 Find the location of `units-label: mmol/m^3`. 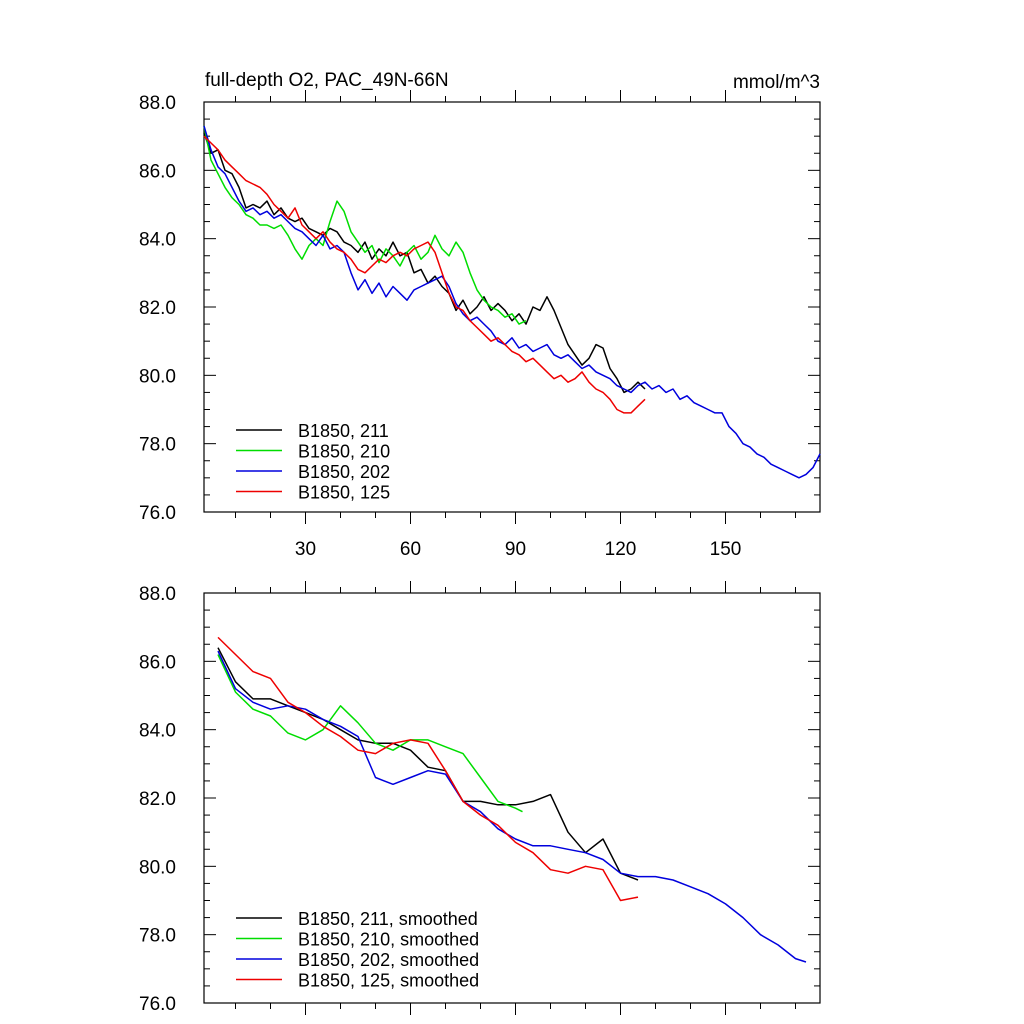

units-label: mmol/m^3 is located at coordinates (776, 82).